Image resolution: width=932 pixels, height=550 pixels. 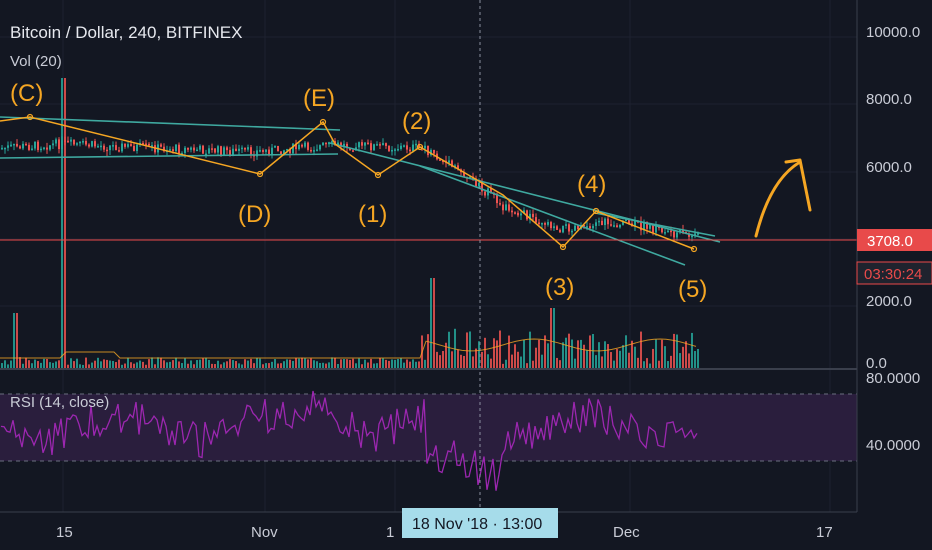 I want to click on price-tick-8000: 8000.0, so click(x=889, y=99).